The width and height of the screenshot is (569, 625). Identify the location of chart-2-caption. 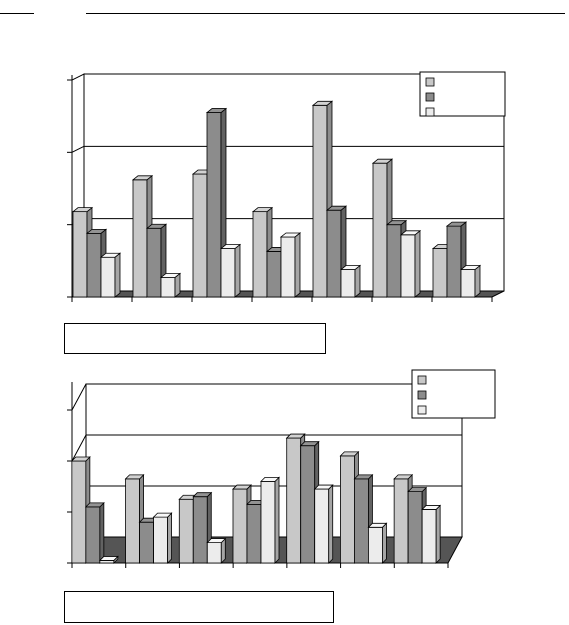
(199, 607).